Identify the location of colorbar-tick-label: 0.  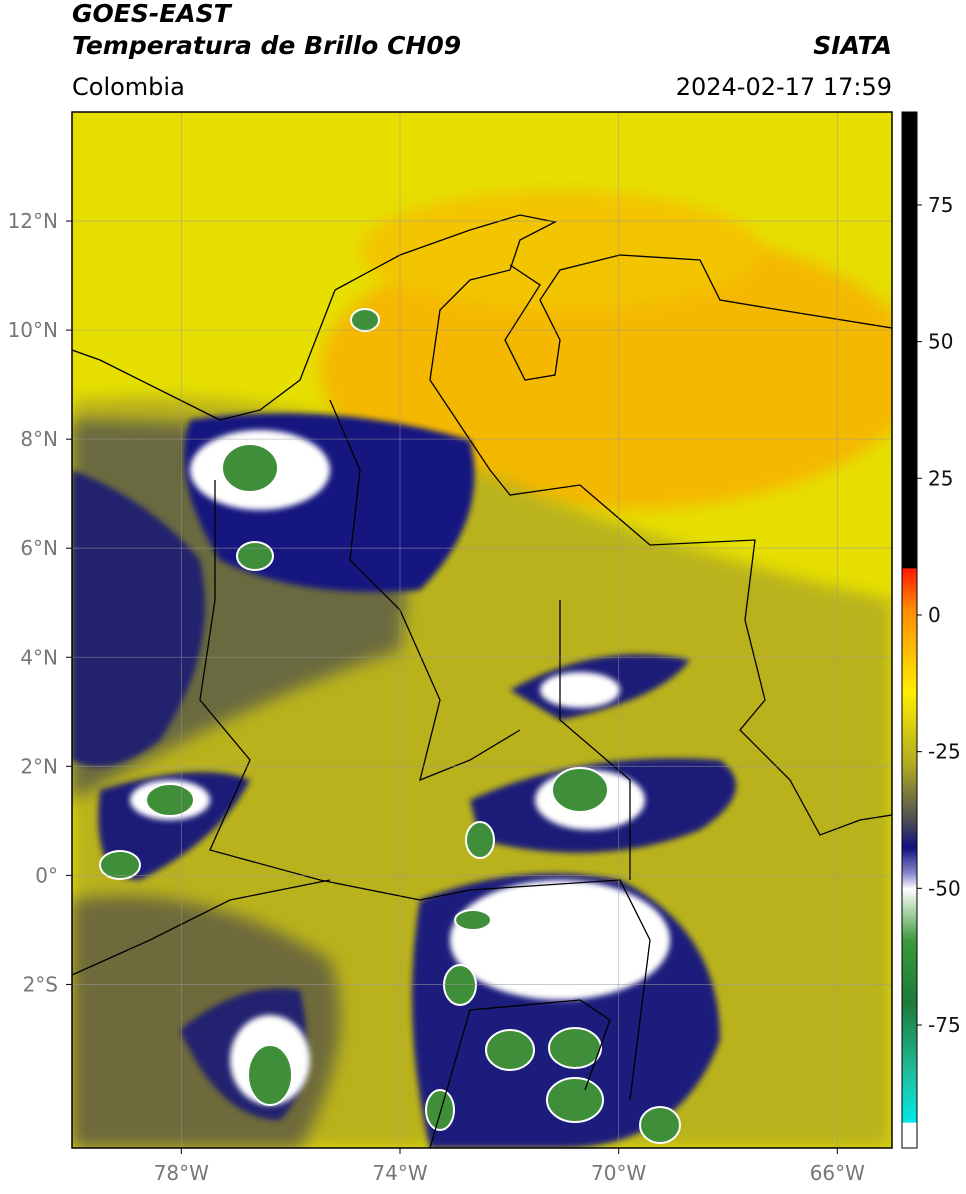
(934, 615).